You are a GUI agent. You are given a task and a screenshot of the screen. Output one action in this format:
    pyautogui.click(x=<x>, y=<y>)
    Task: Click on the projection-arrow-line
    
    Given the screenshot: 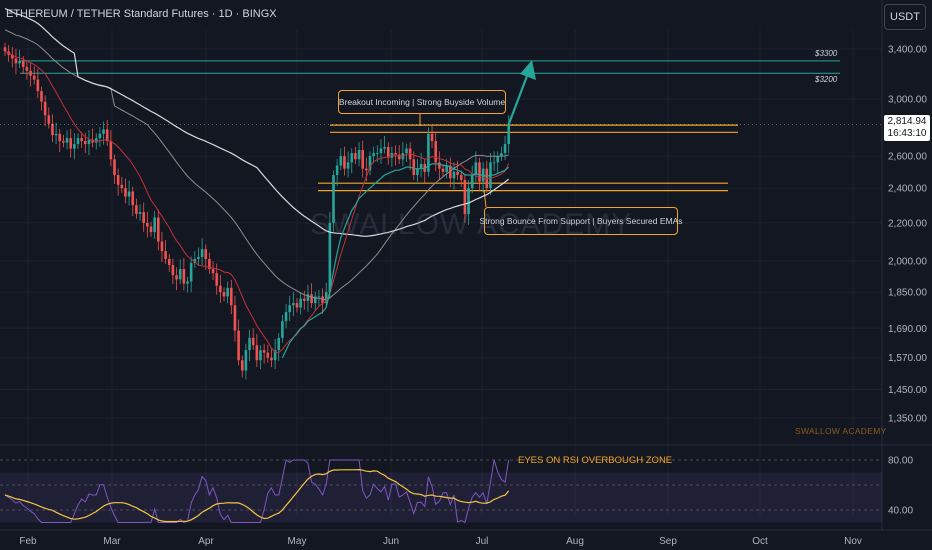 What is the action you would take?
    pyautogui.click(x=518, y=100)
    